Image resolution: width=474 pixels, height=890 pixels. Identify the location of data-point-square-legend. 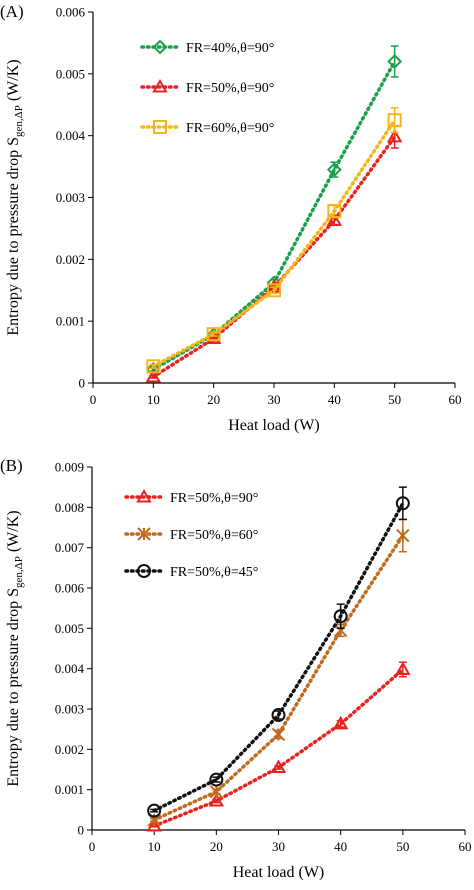
(160, 127).